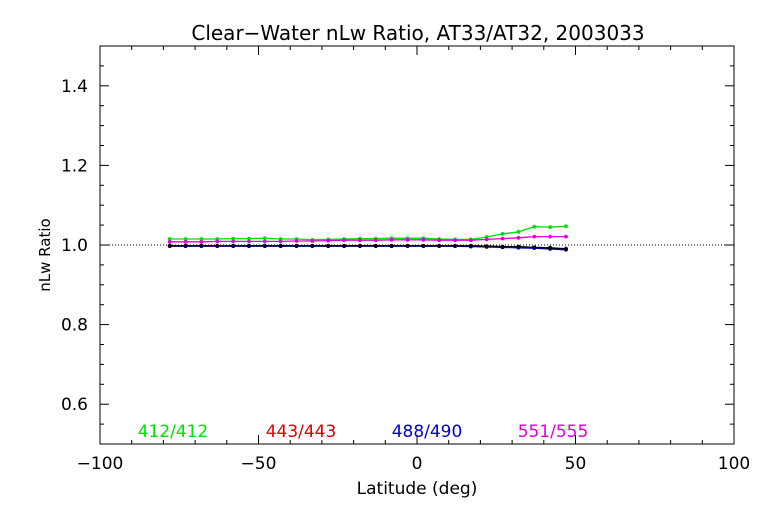  What do you see at coordinates (576, 464) in the screenshot?
I see `x-tick-label: 50` at bounding box center [576, 464].